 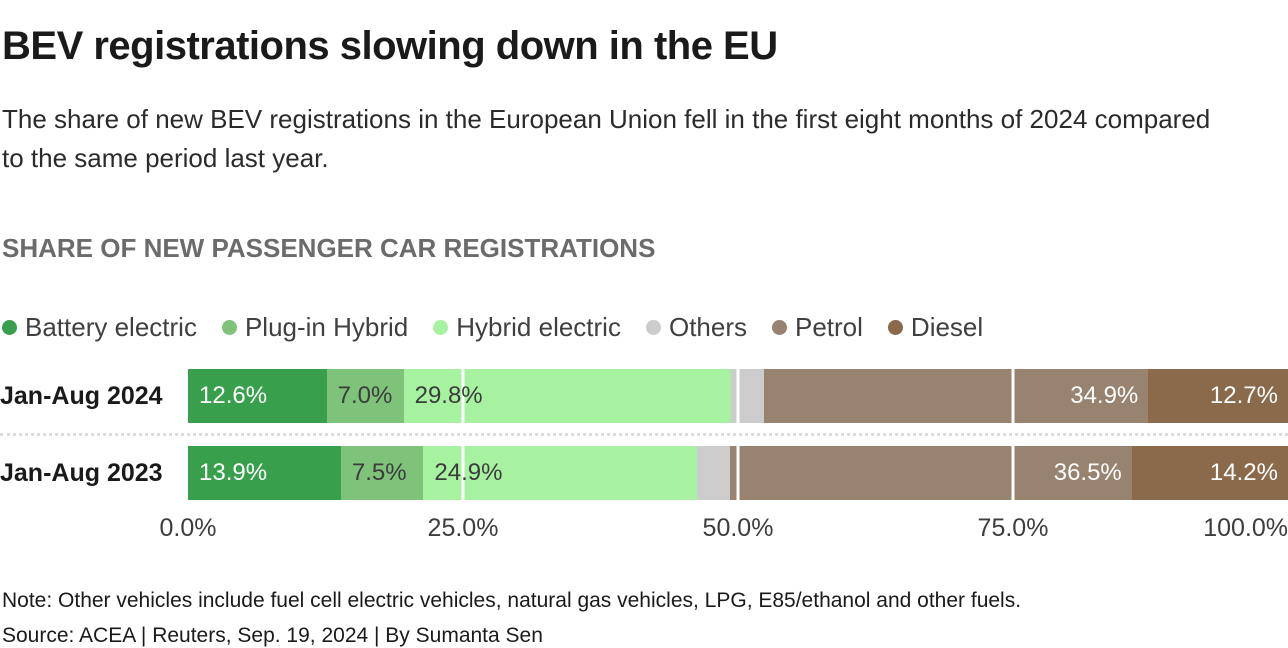 What do you see at coordinates (379, 472) in the screenshot?
I see `segment-value-label: 7.5%` at bounding box center [379, 472].